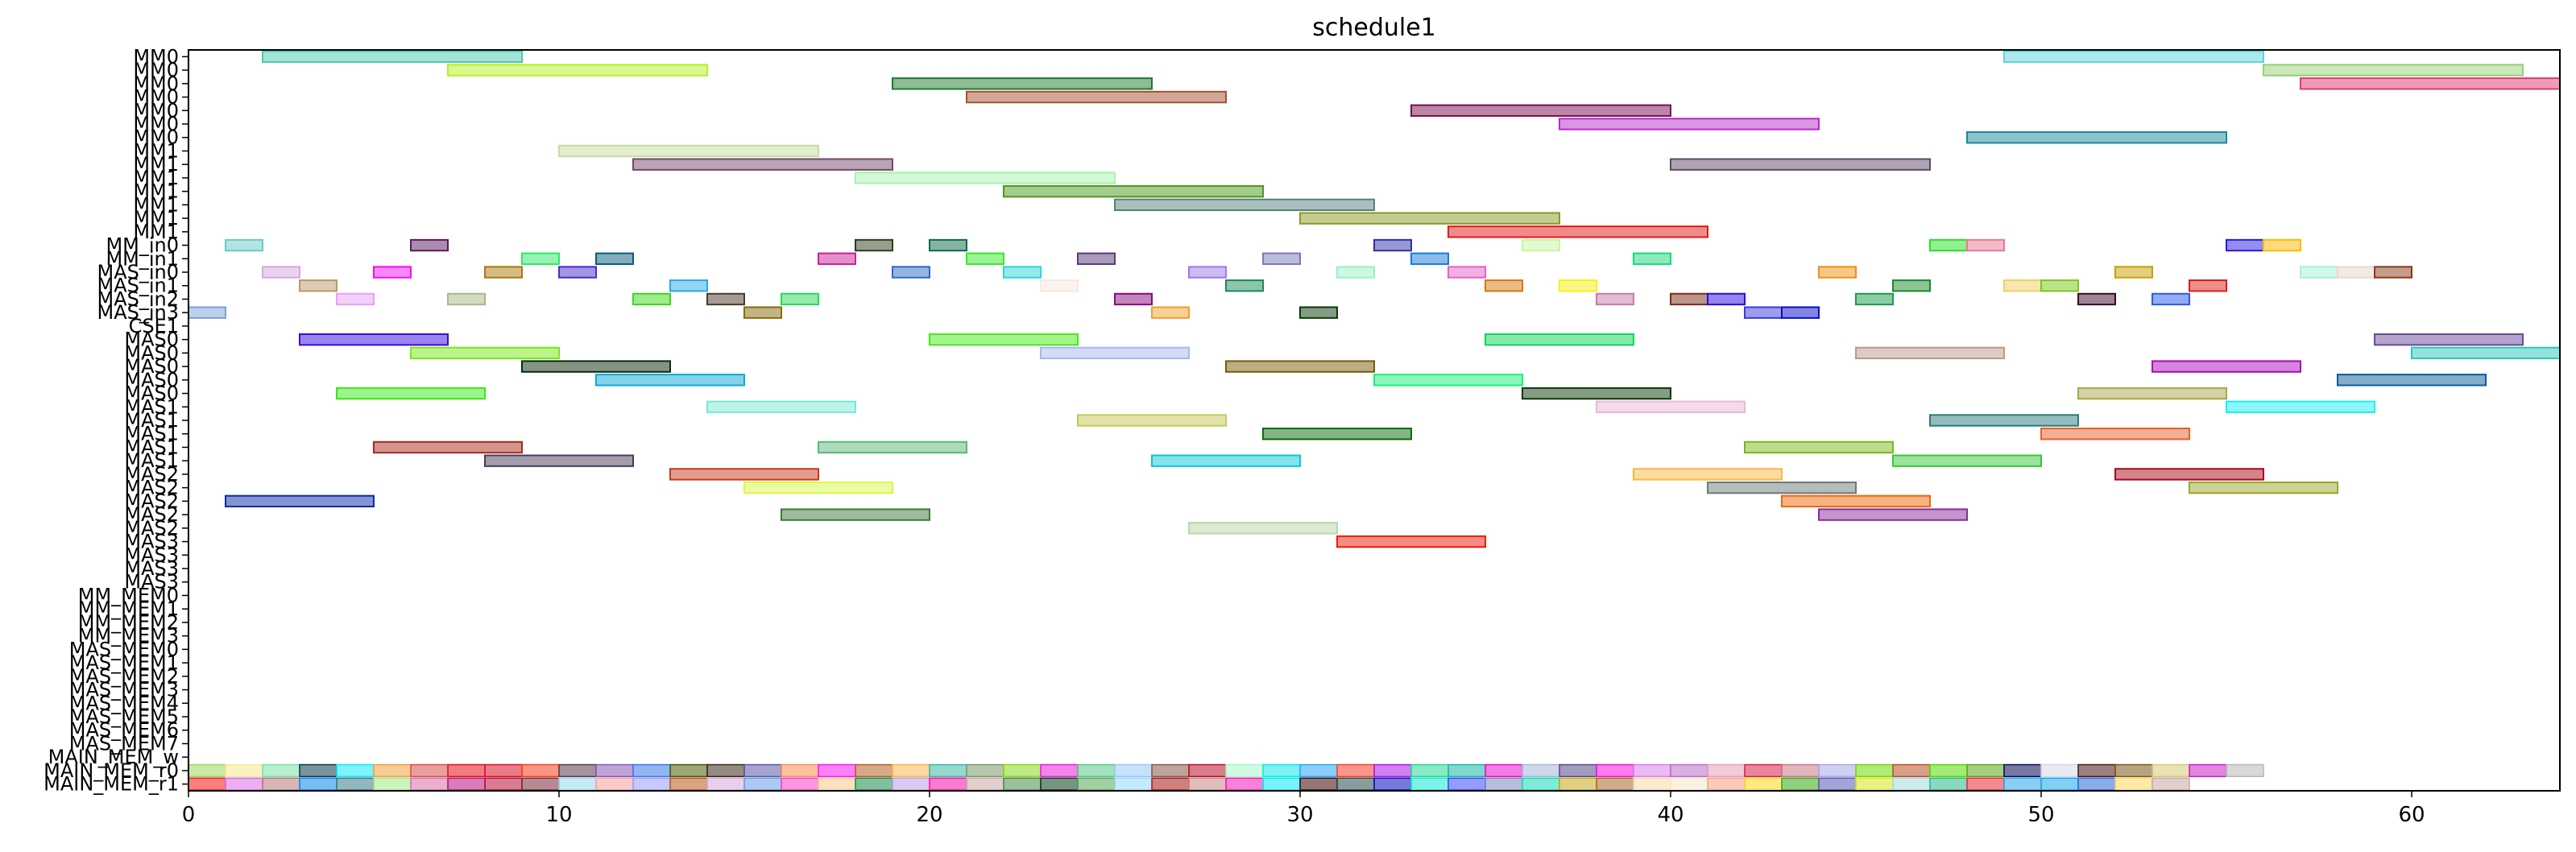  I want to click on y-tick-label: MAS_in3, so click(138, 312).